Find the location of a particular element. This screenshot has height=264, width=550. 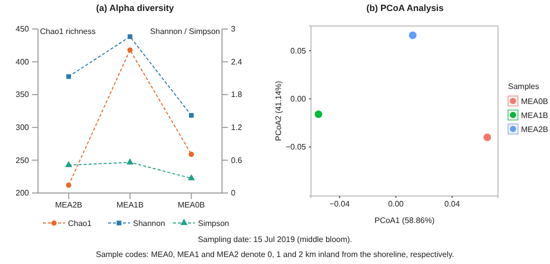

y2-tick-label: 0 is located at coordinates (233, 193).